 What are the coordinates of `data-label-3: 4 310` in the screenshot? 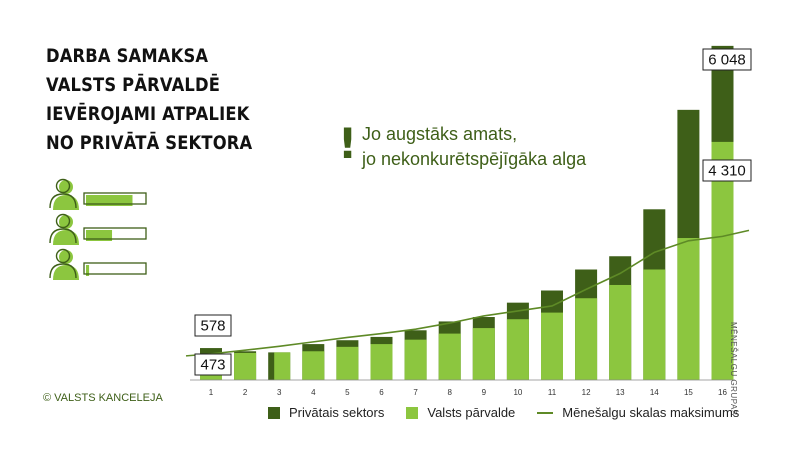 It's located at (727, 171).